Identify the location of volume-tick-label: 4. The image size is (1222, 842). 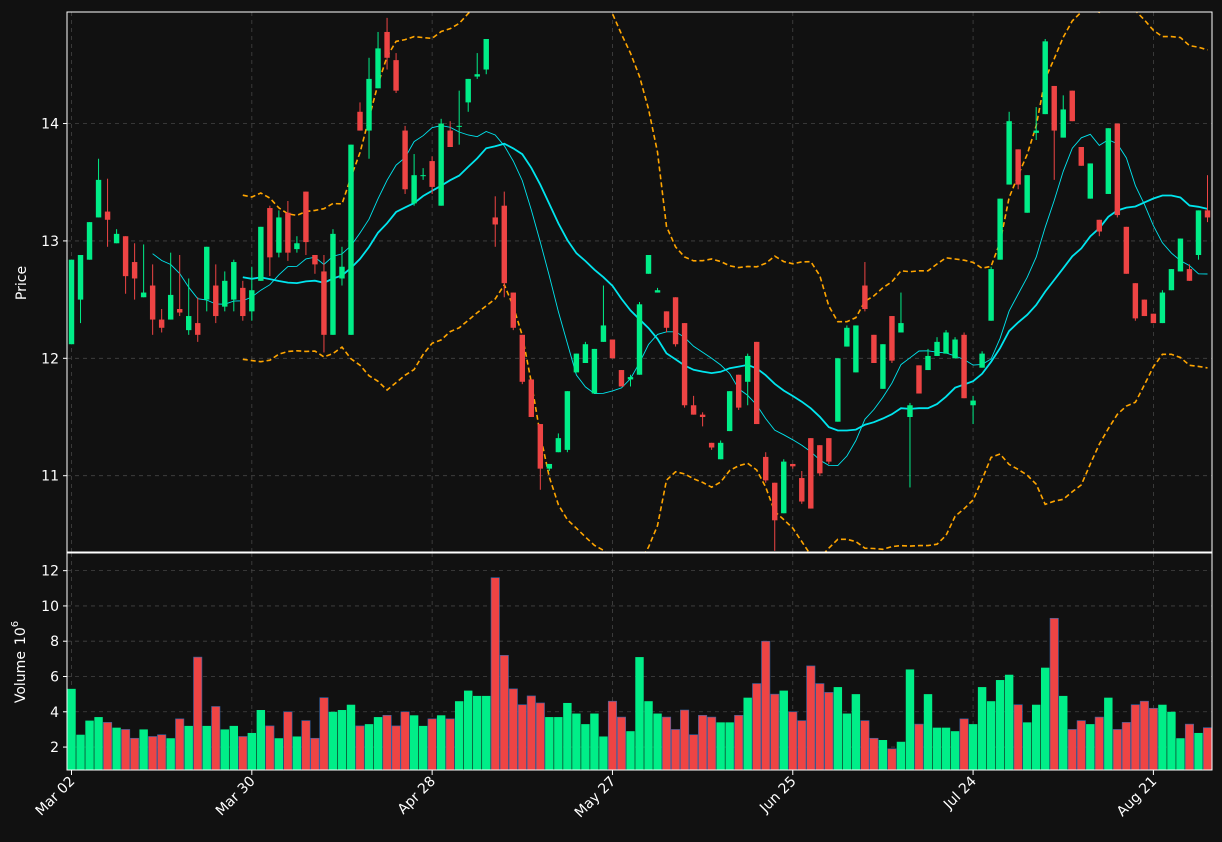
(54, 713).